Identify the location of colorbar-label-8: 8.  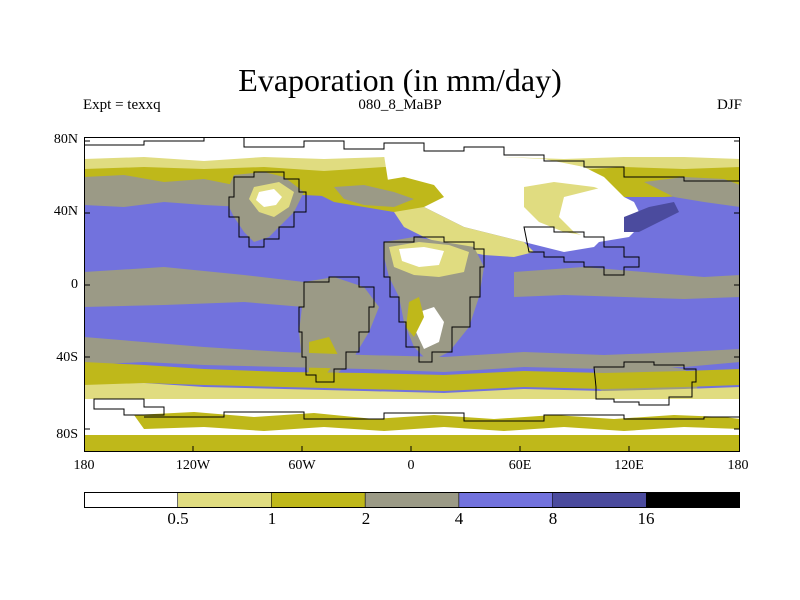
(553, 518).